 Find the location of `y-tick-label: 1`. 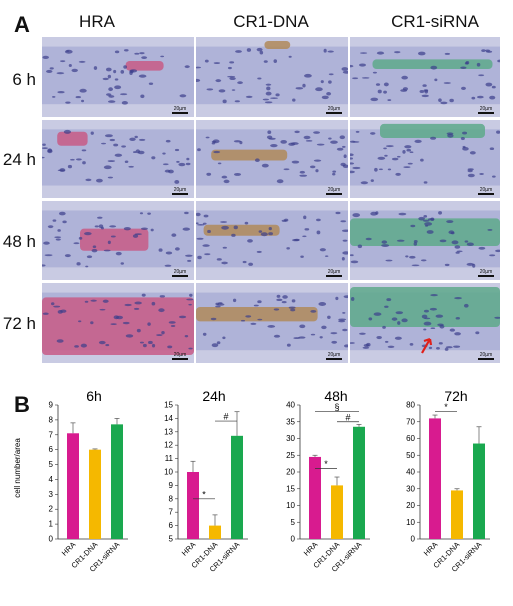

y-tick-label: 1 is located at coordinates (51, 524).